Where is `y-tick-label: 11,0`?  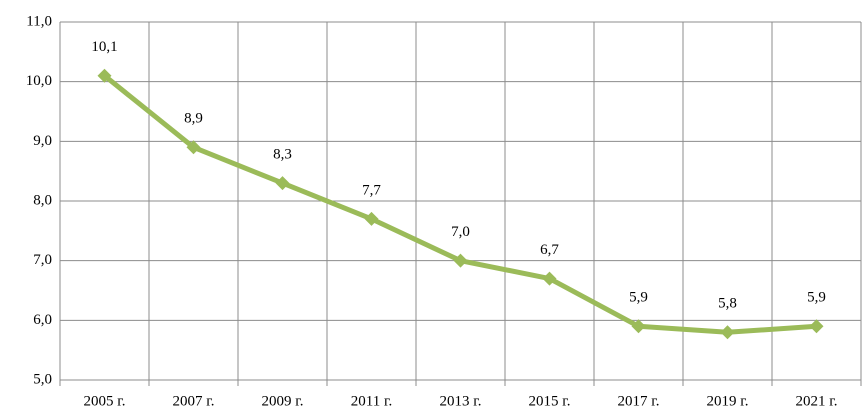
y-tick-label: 11,0 is located at coordinates (39, 21).